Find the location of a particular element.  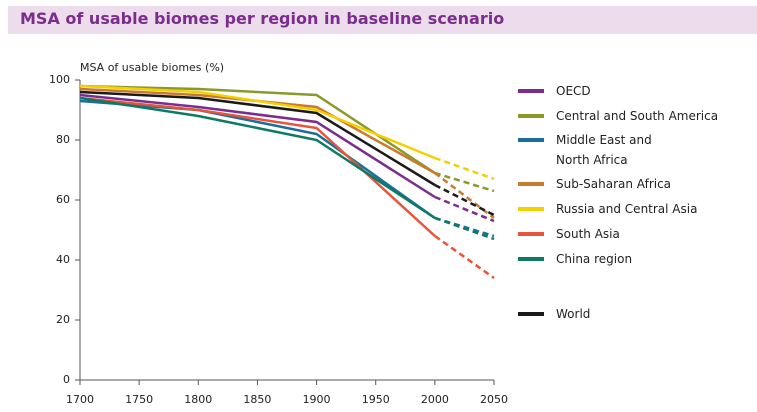

legend-label: OECD is located at coordinates (573, 91).